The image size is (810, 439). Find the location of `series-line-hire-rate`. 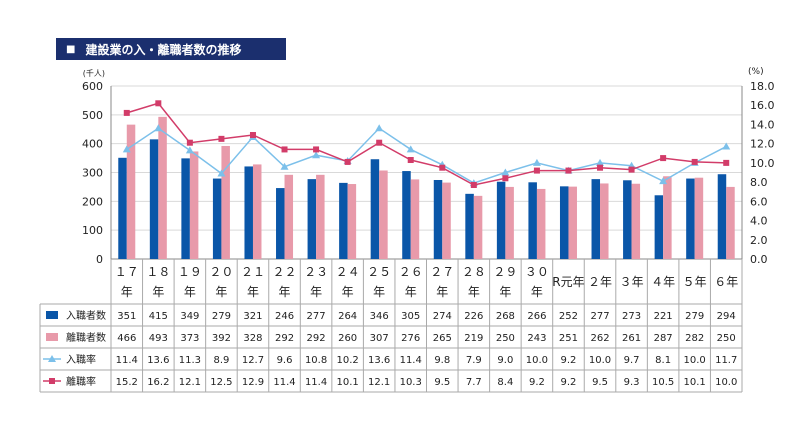

series-line-hire-rate is located at coordinates (426, 155).